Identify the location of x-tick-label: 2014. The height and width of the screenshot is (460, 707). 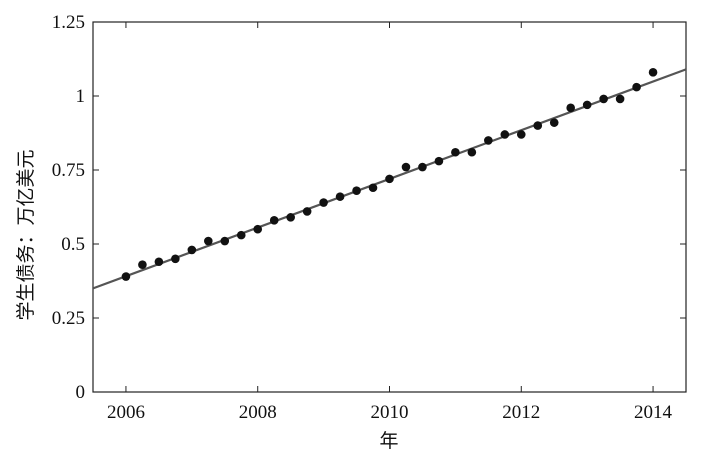
(653, 412).